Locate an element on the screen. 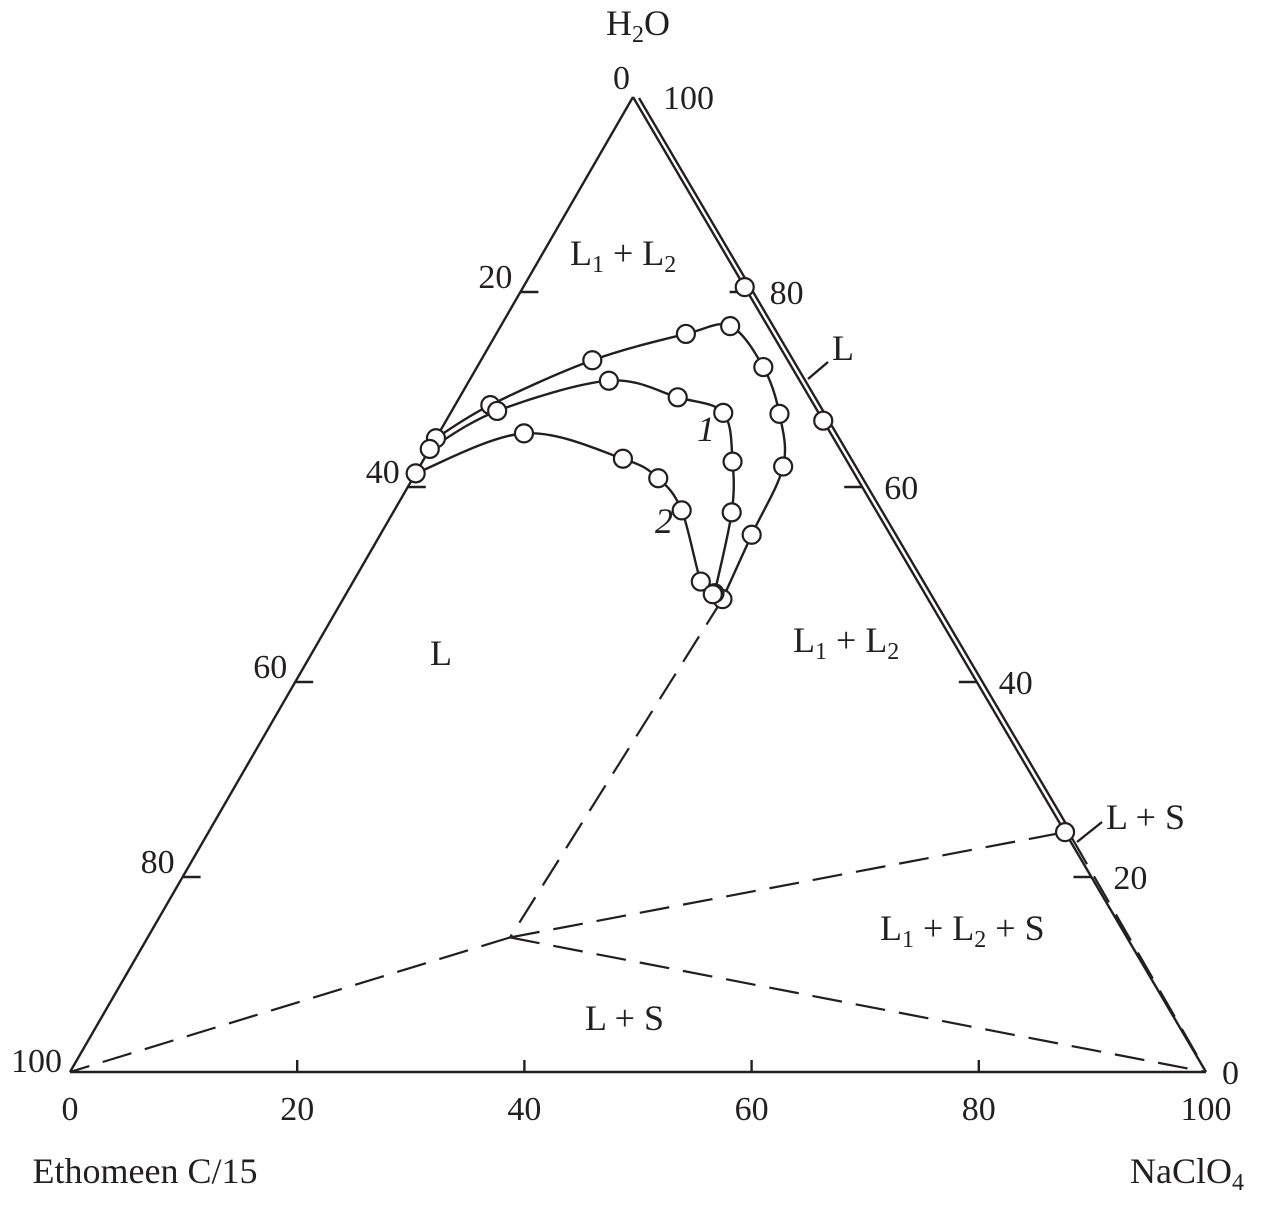 This screenshot has width=1268, height=1208. tick-label-bottom: 100 is located at coordinates (1206, 1109).